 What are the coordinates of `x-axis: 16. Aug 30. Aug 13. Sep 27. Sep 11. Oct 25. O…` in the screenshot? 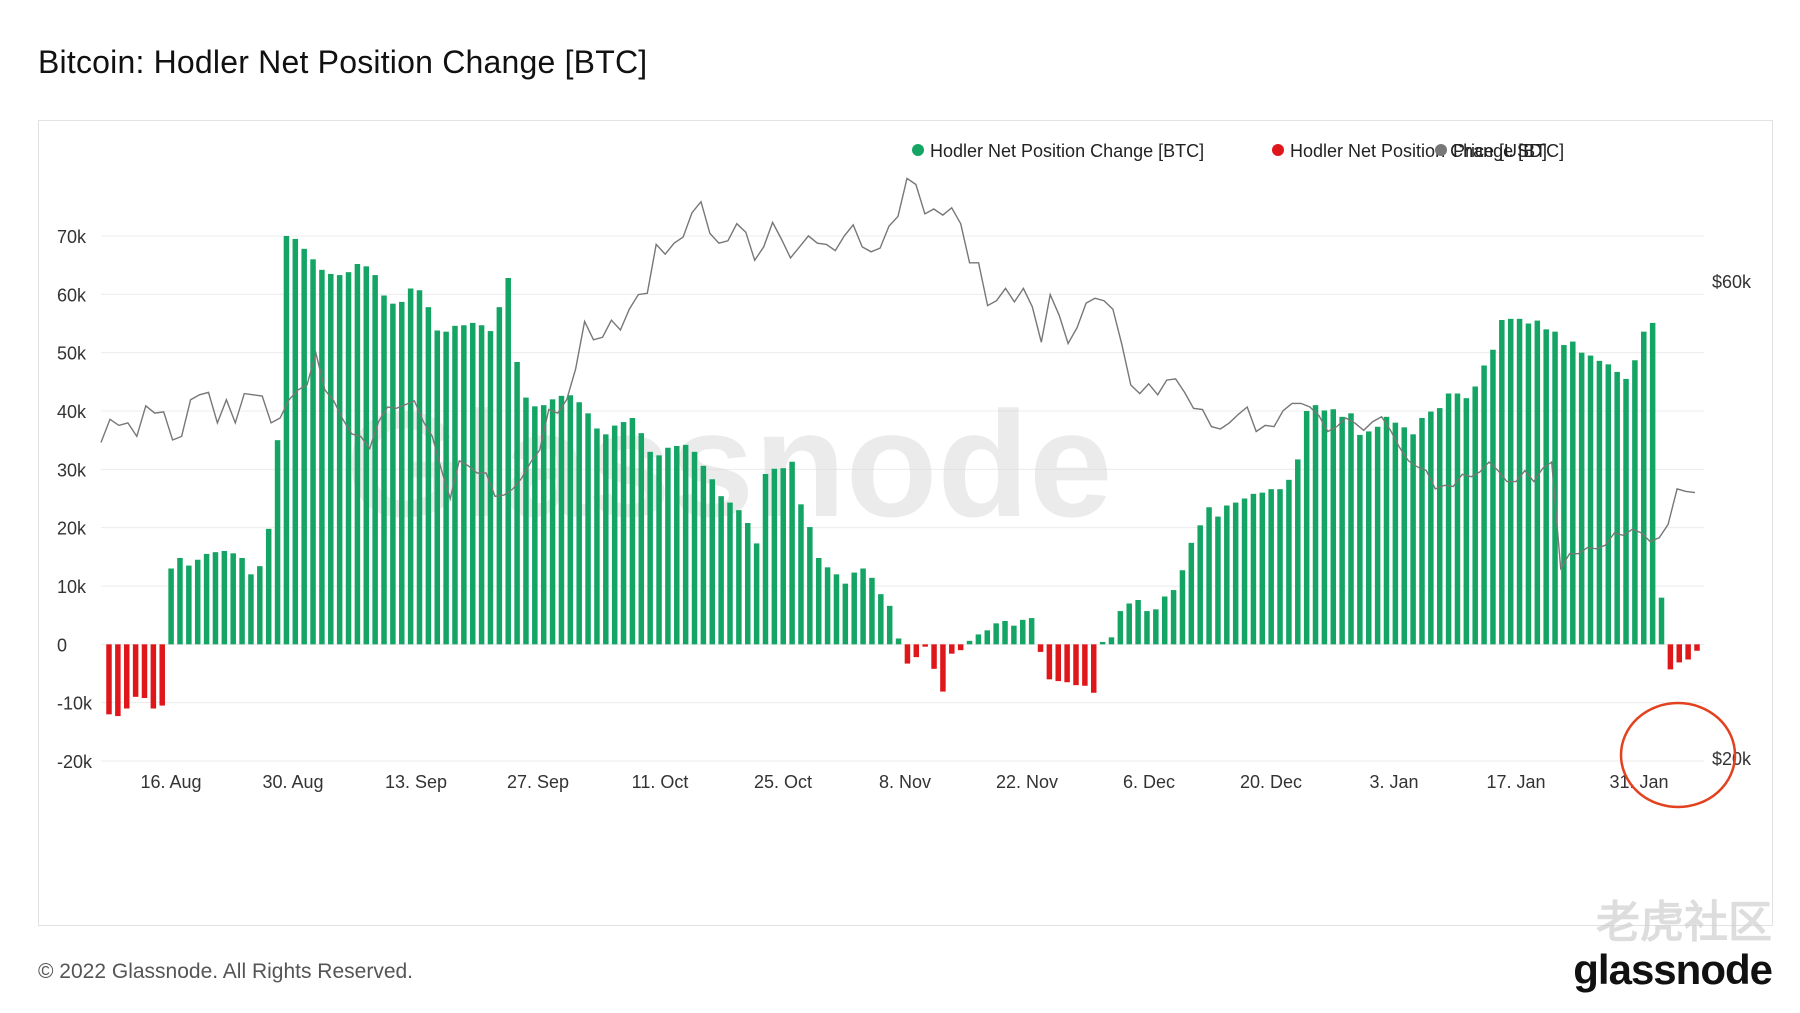 It's located at (904, 782).